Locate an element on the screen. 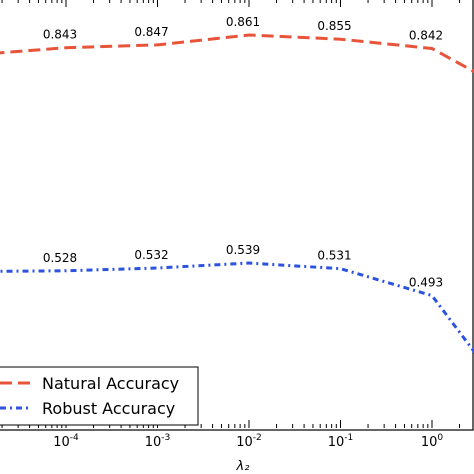 The image size is (474, 474). x-tick-label: 10⁻³ is located at coordinates (158, 441).